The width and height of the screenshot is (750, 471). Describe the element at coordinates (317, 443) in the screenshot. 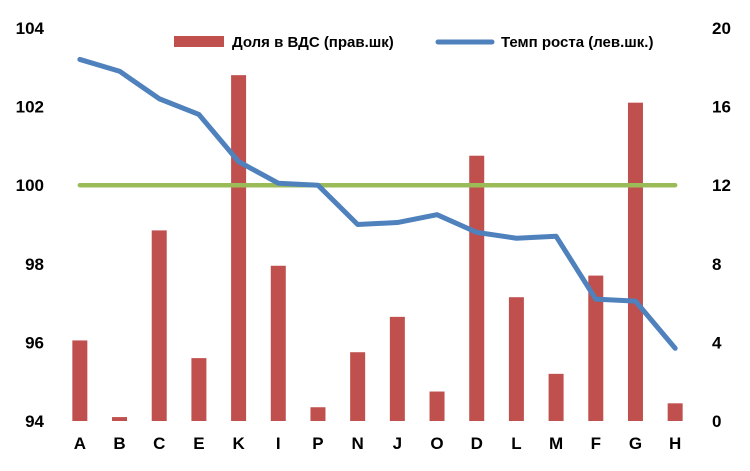

I see `x-tick-label: P` at that location.